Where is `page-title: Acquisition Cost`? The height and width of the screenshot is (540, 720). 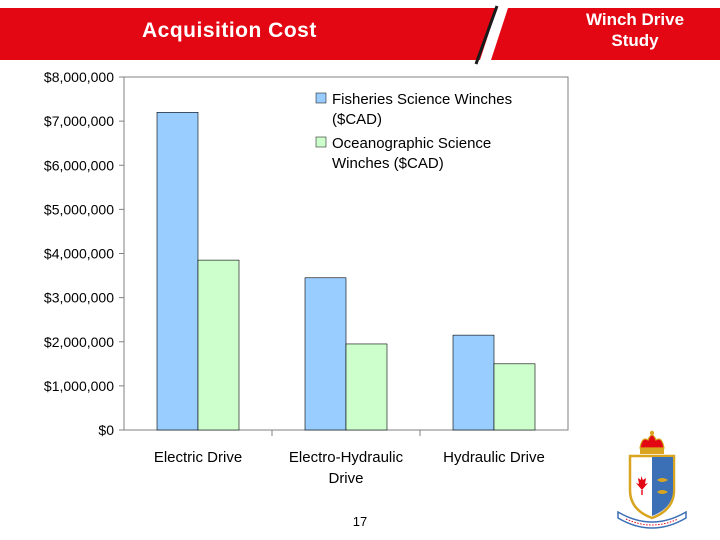 page-title: Acquisition Cost is located at coordinates (229, 30).